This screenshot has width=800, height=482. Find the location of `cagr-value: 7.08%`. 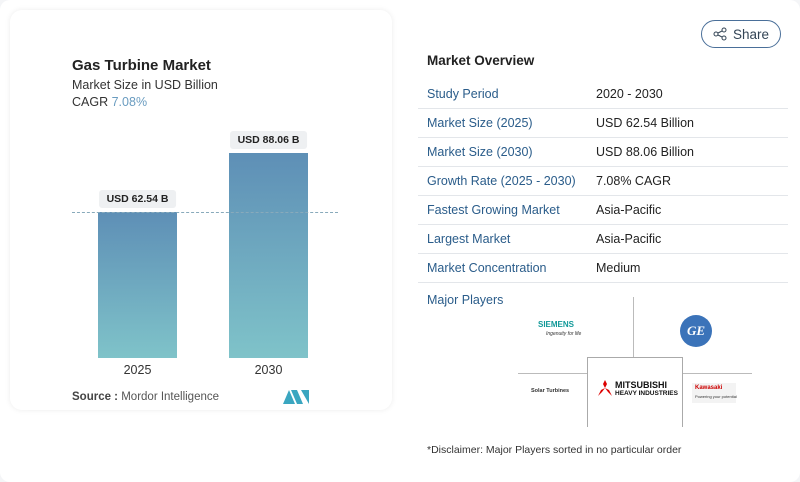

cagr-value: 7.08% is located at coordinates (129, 102).